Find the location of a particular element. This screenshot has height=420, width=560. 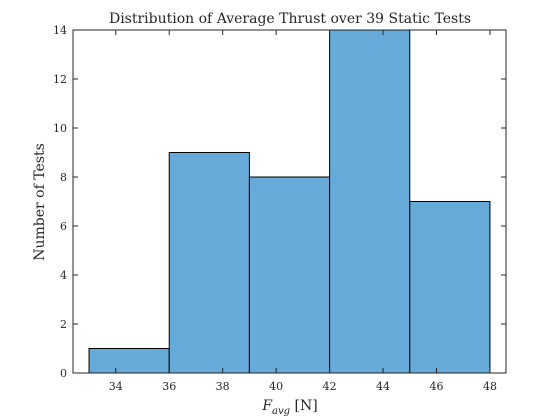

x-axis-label: Favg [N] is located at coordinates (289, 407).